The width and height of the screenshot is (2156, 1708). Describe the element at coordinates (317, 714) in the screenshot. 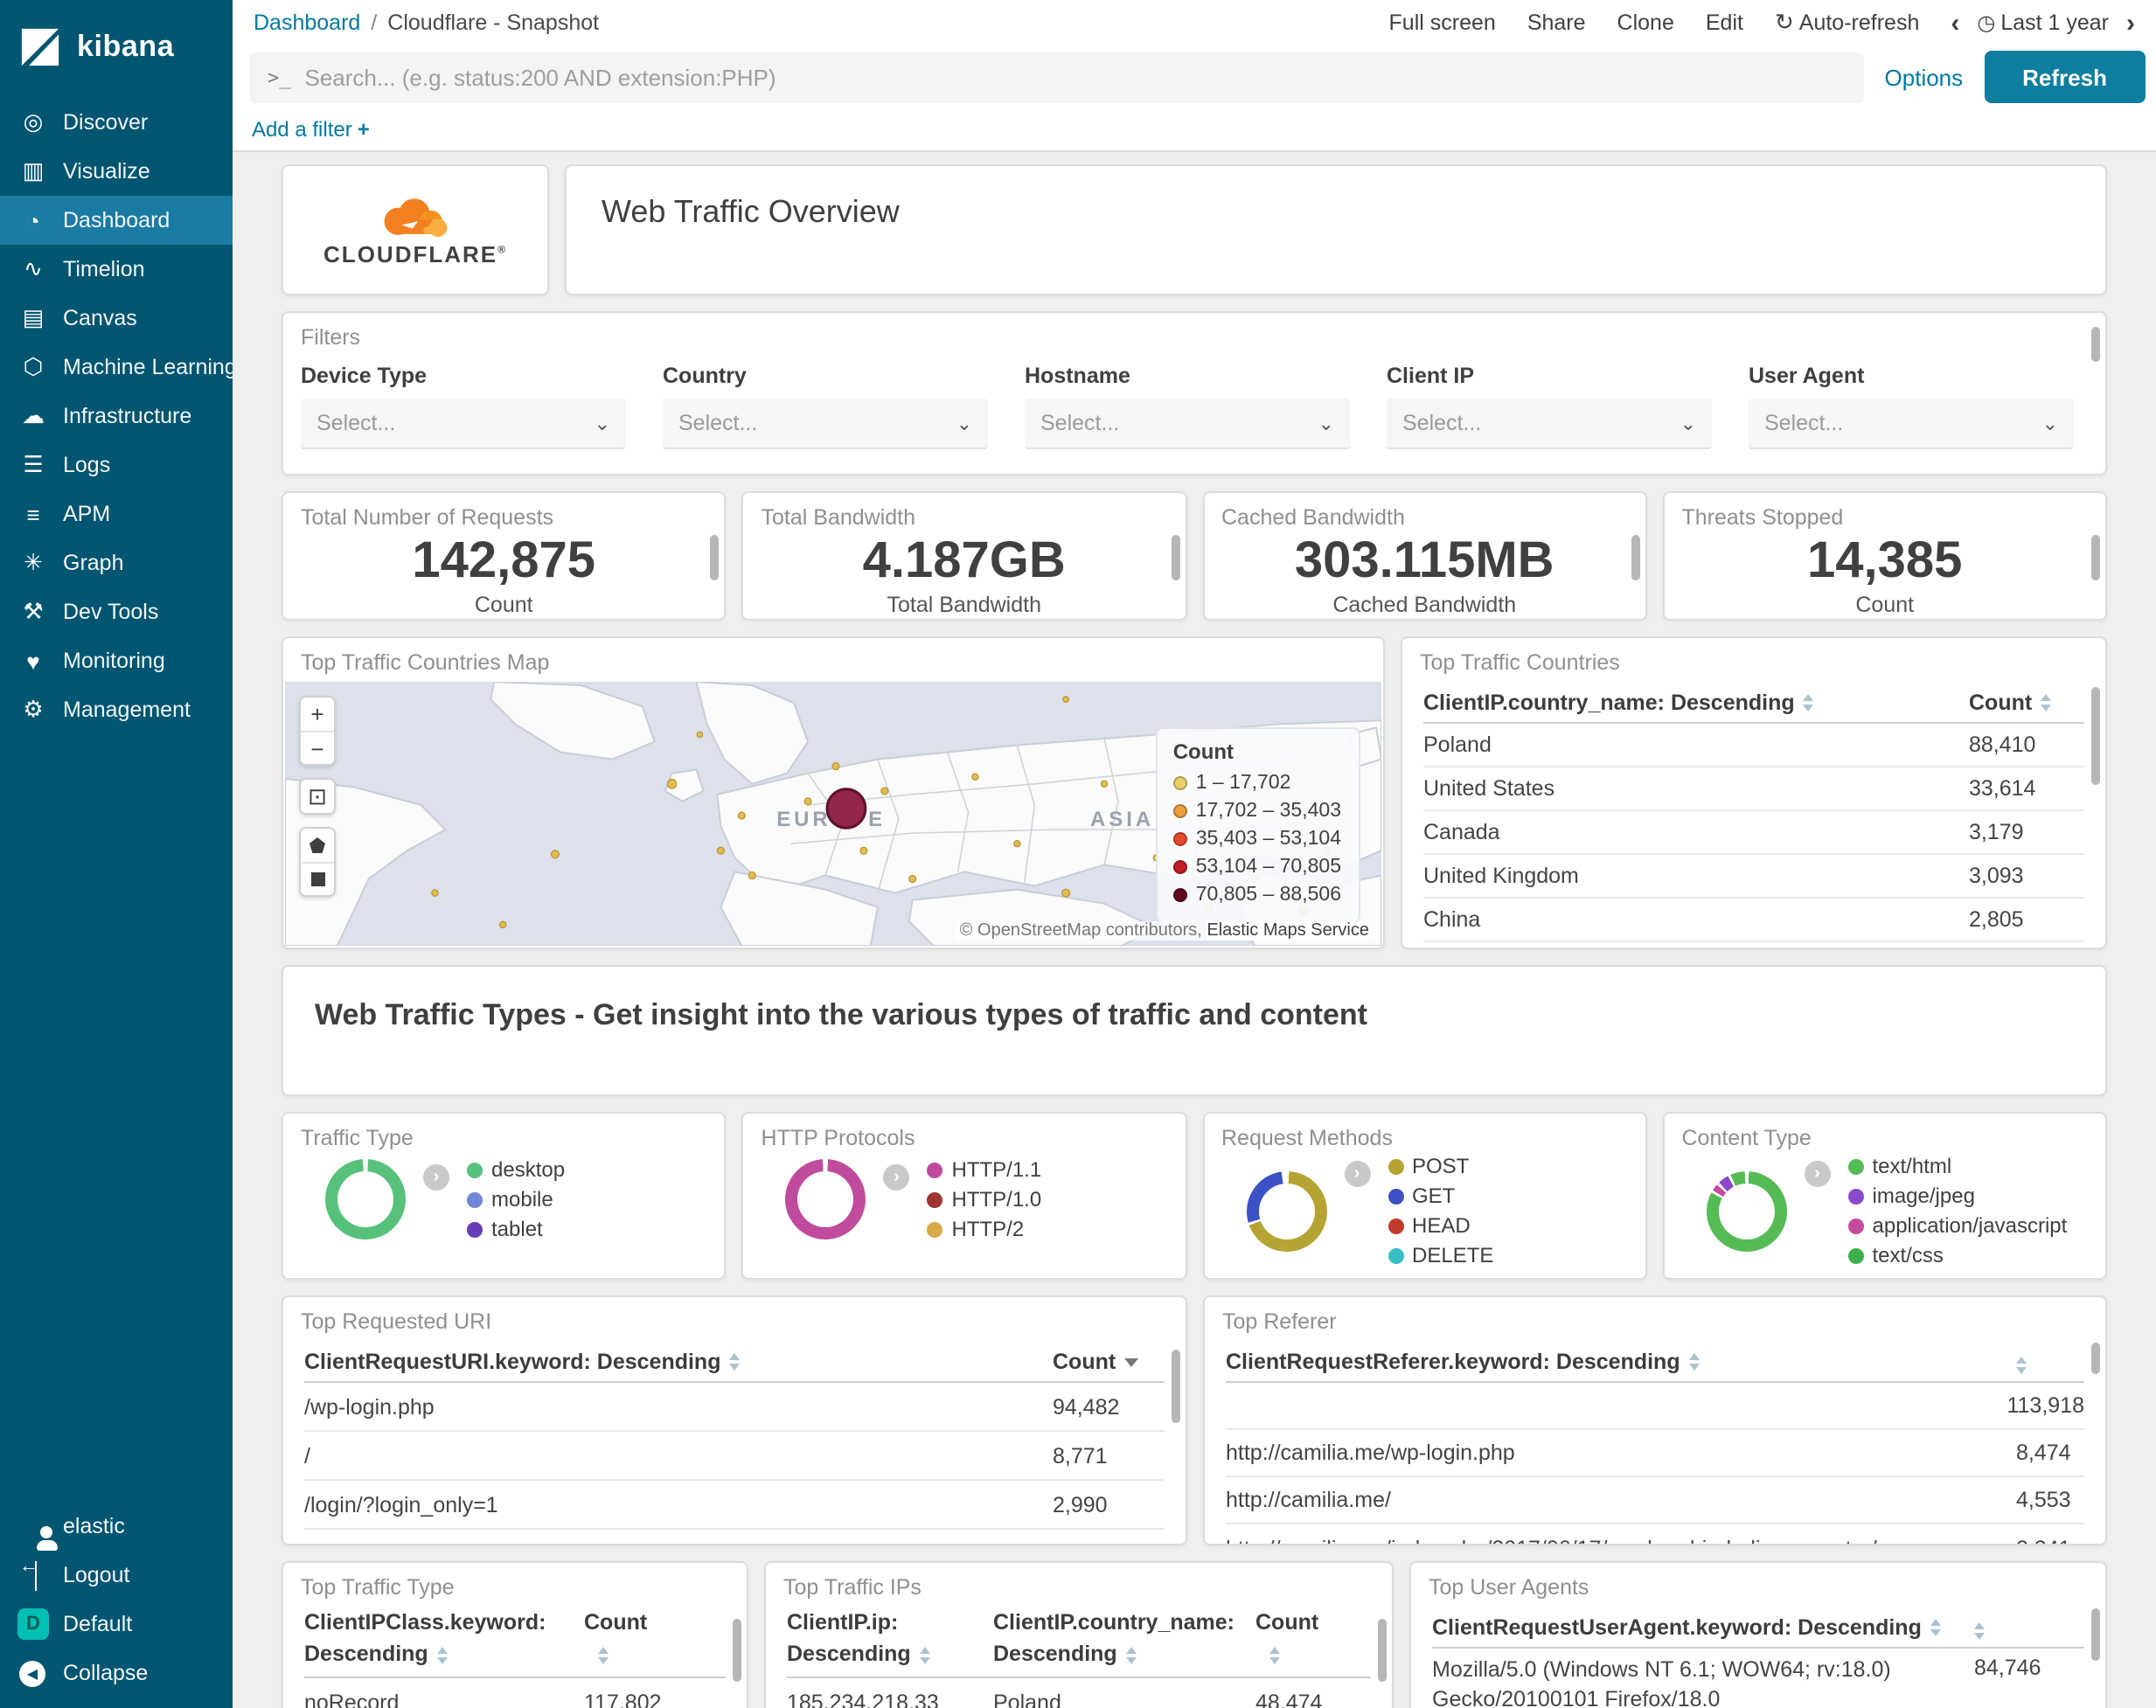

I see `zoom-in-button: +` at that location.